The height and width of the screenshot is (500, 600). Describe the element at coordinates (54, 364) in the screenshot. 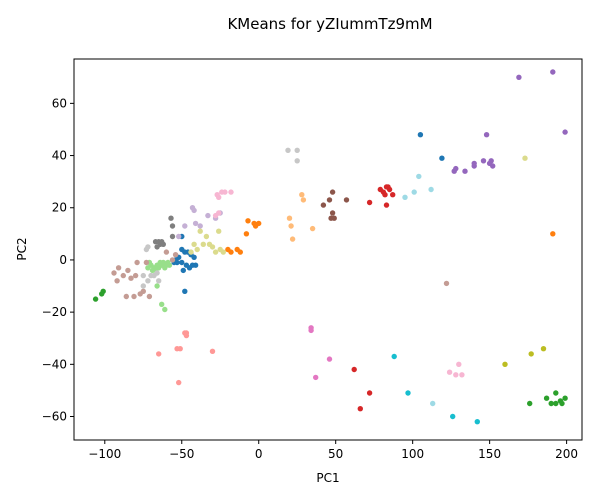

I see `y-tick-label: −40` at that location.